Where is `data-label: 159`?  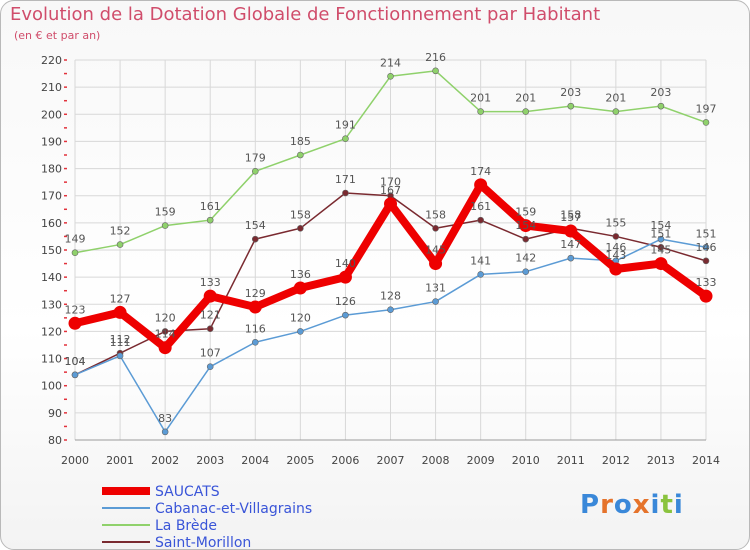
data-label: 159 is located at coordinates (165, 212).